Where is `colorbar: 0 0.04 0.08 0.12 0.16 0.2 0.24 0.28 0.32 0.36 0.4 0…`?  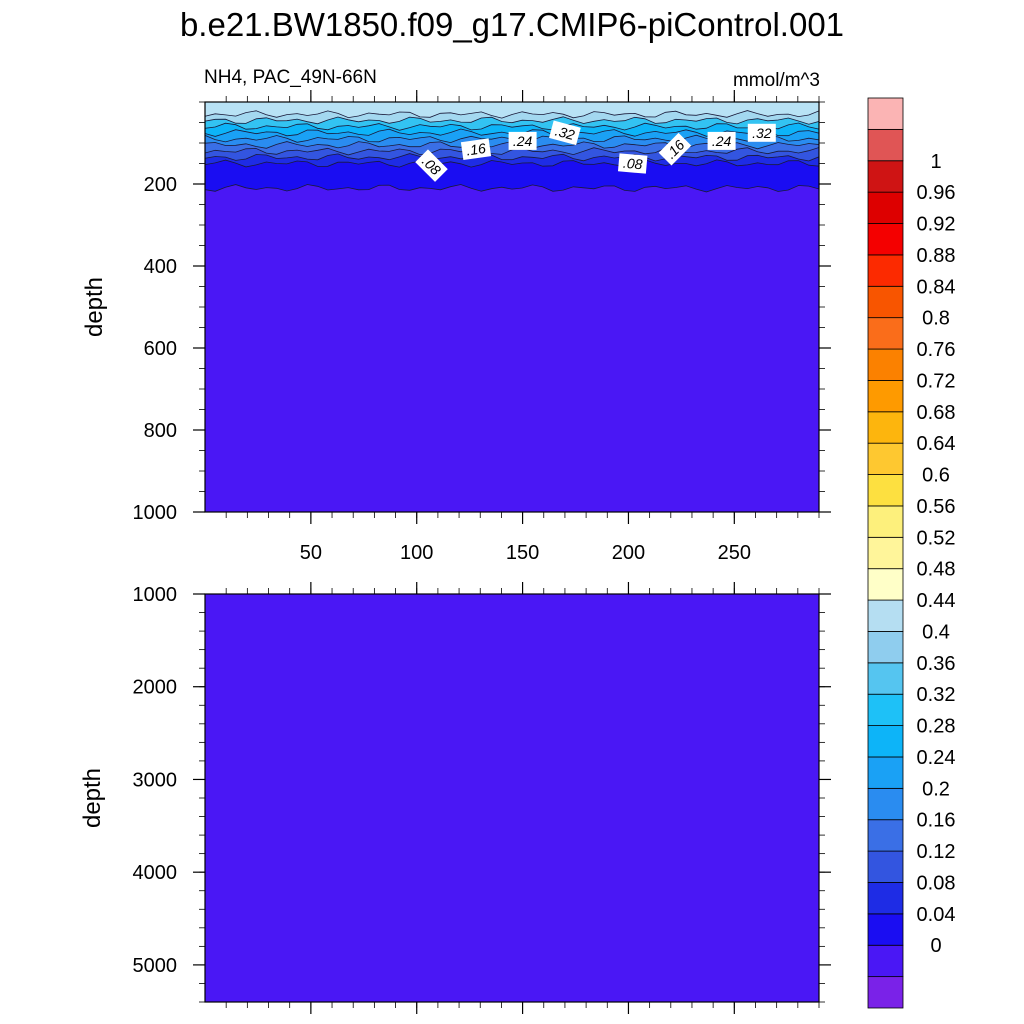 colorbar: 0 0.04 0.08 0.12 0.16 0.2 0.24 0.28 0.32 0.36 0.4 0… is located at coordinates (911, 553).